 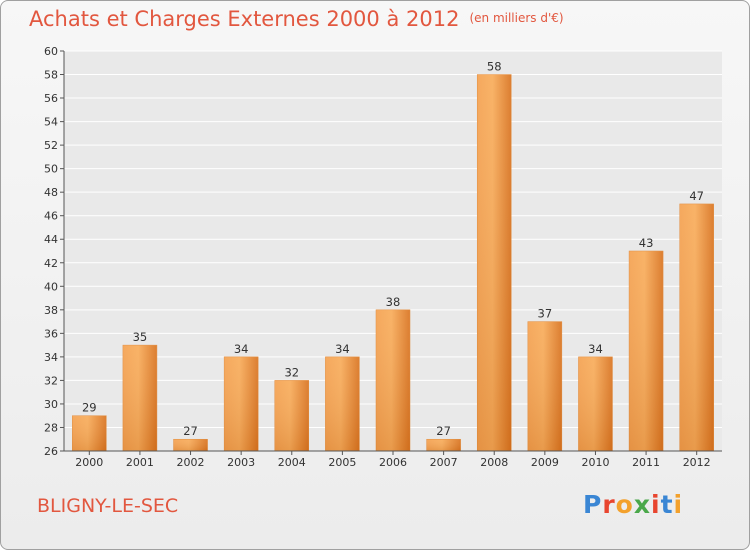 I want to click on y-tick-label: 46, so click(x=51, y=216).